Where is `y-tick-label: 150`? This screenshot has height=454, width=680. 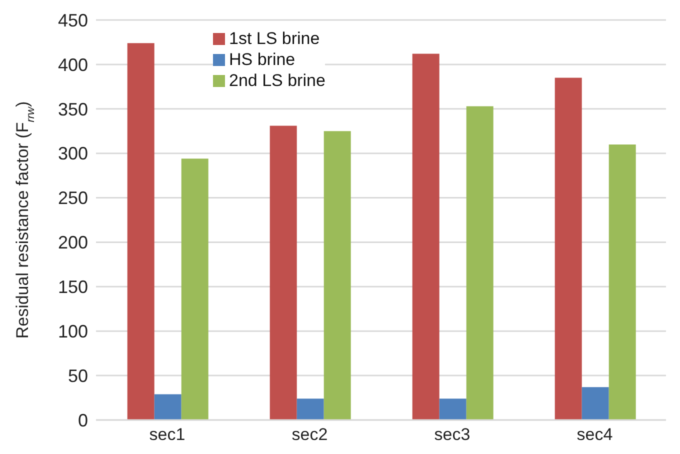 y-tick-label: 150 is located at coordinates (73, 287).